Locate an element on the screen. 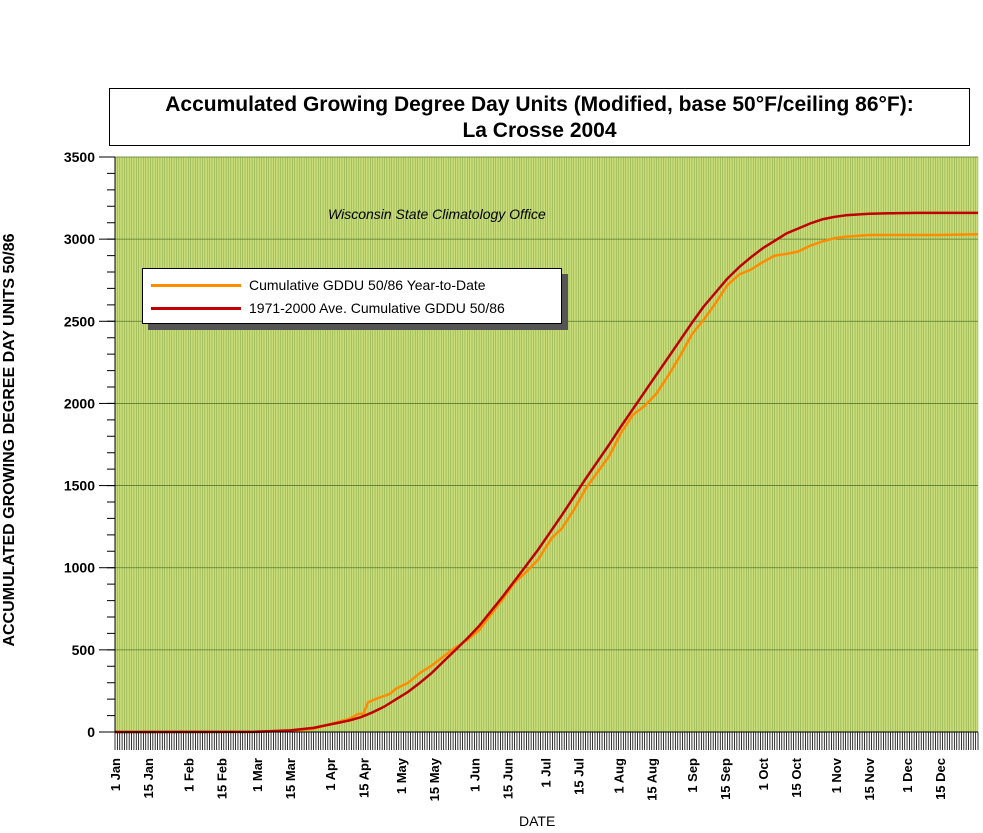 This screenshot has height=833, width=983. legend-item-ytd: Cumulative GDDU 50/86 Year-to-Date is located at coordinates (318, 285).